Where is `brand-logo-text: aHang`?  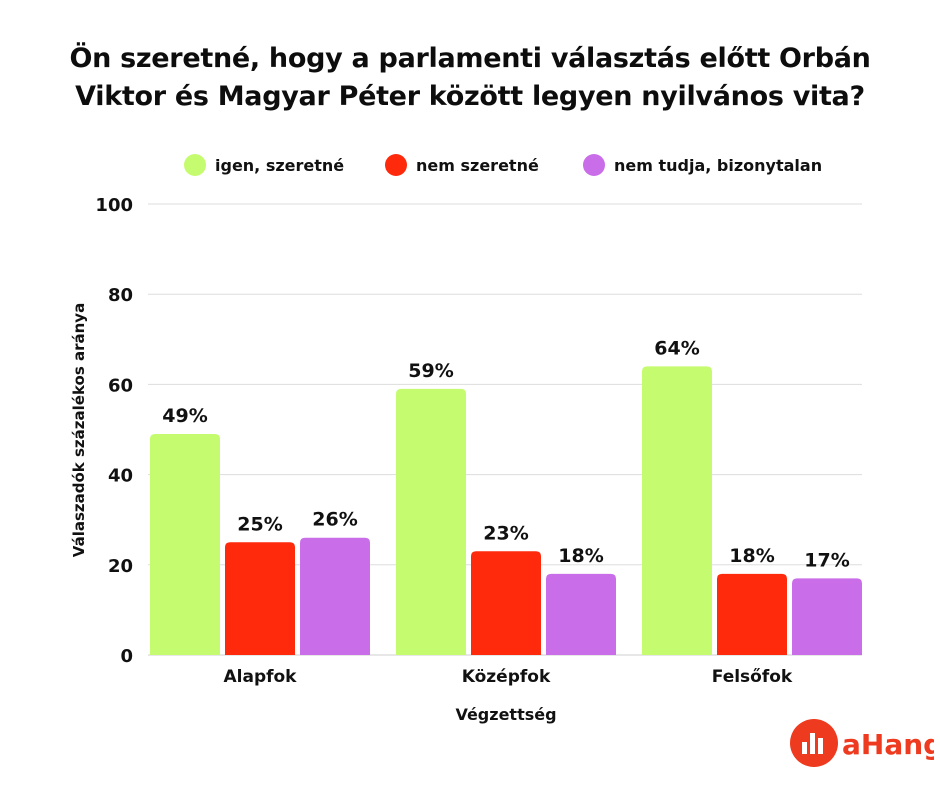 brand-logo-text: aHang is located at coordinates (888, 744).